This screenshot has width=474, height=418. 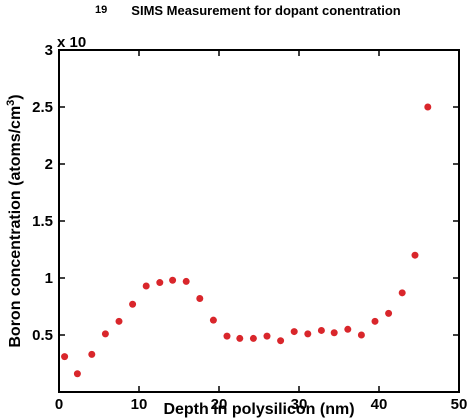 What do you see at coordinates (82, 27) in the screenshot?
I see `y-multiplier: x 10 19` at bounding box center [82, 27].